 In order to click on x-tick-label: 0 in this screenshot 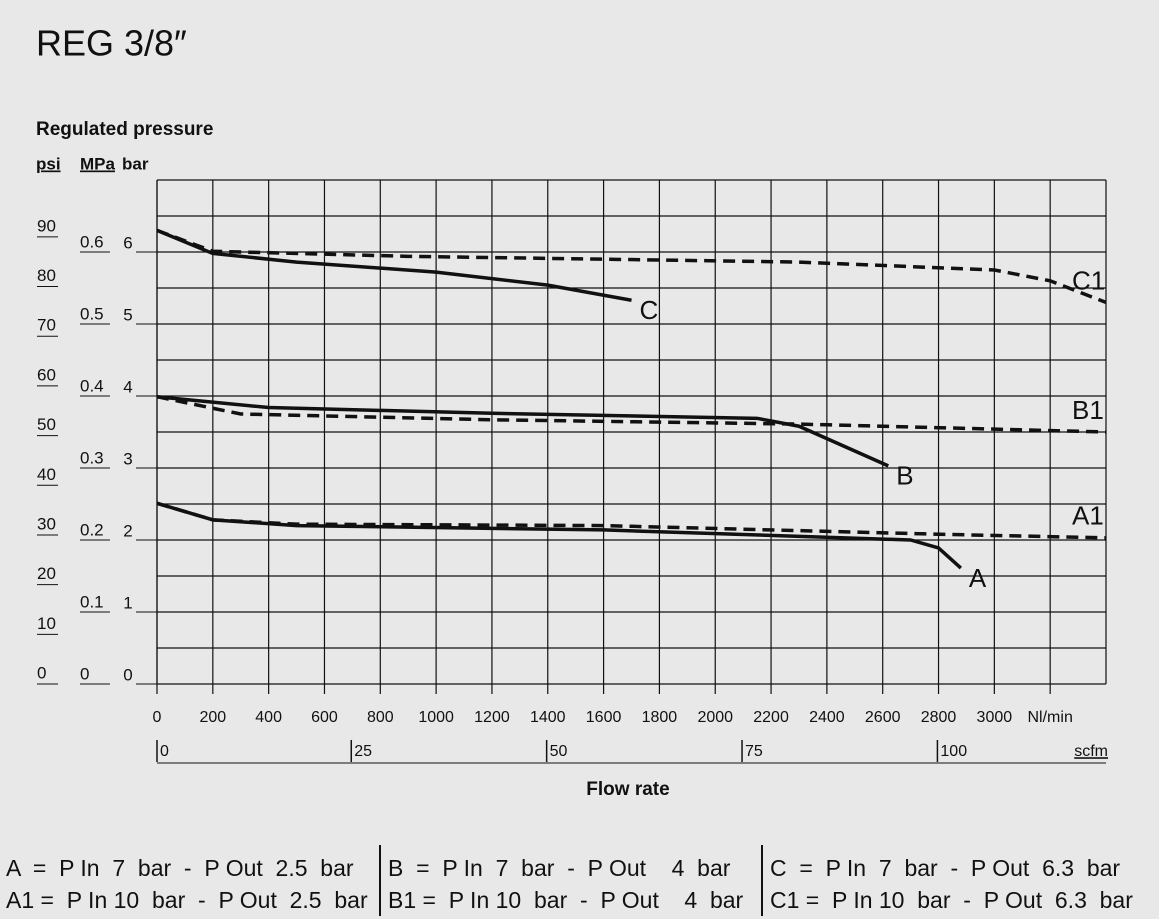, I will do `click(157, 717)`.